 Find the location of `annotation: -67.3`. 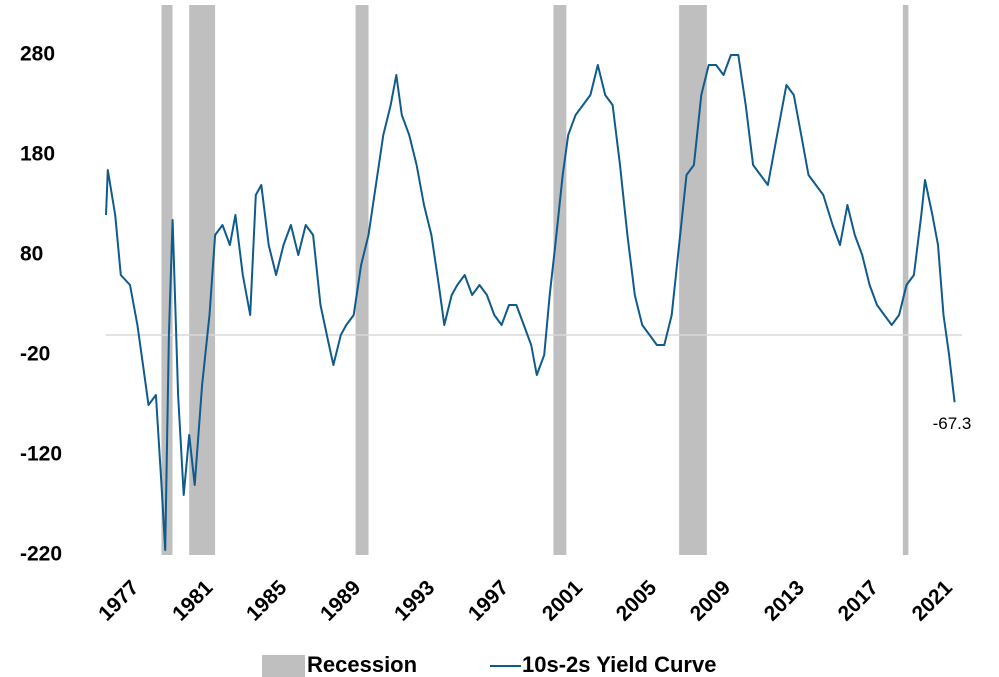

annotation: -67.3 is located at coordinates (952, 423).